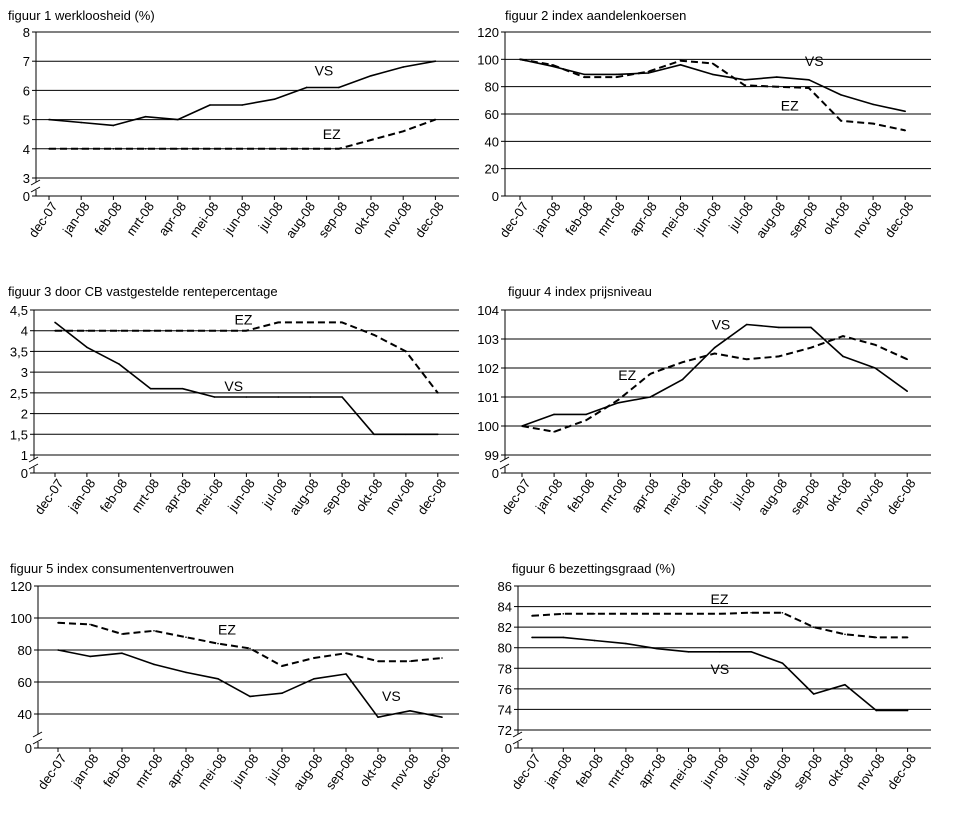 The height and width of the screenshot is (821, 955). Describe the element at coordinates (580, 291) in the screenshot. I see `chart-title: figuur 4 index prijsniveau` at that location.